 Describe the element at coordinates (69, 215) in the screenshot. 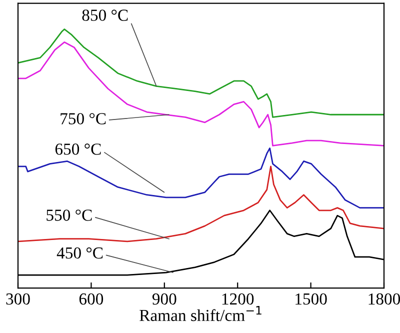

I see `annotation: 550 °C` at that location.